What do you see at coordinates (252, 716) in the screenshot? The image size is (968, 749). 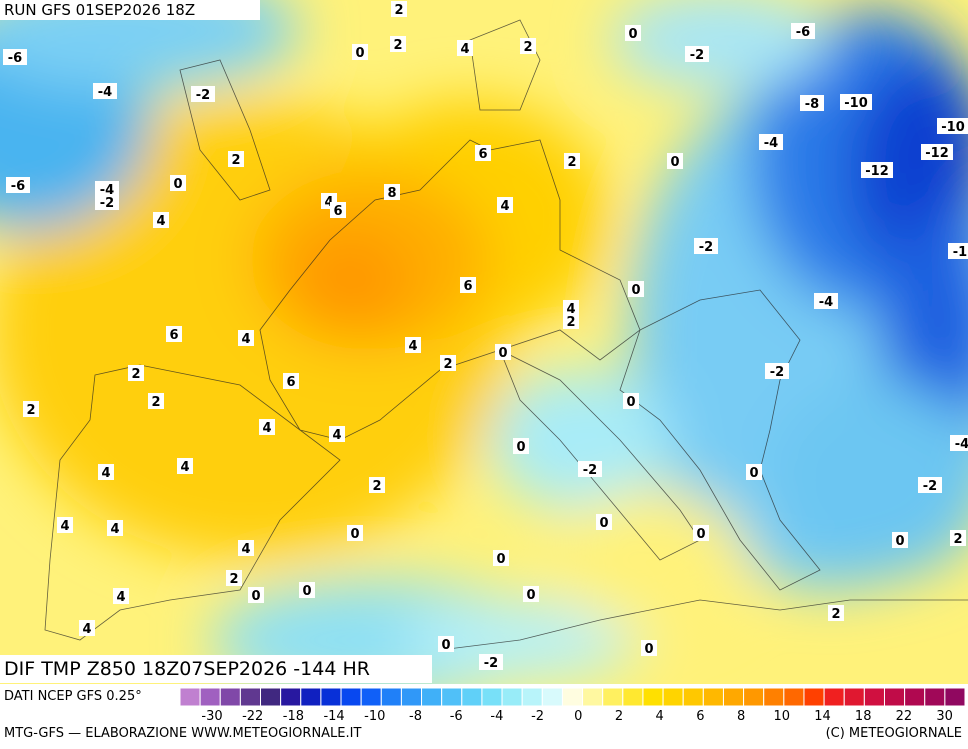 I see `colorbar-label: -22` at bounding box center [252, 716].